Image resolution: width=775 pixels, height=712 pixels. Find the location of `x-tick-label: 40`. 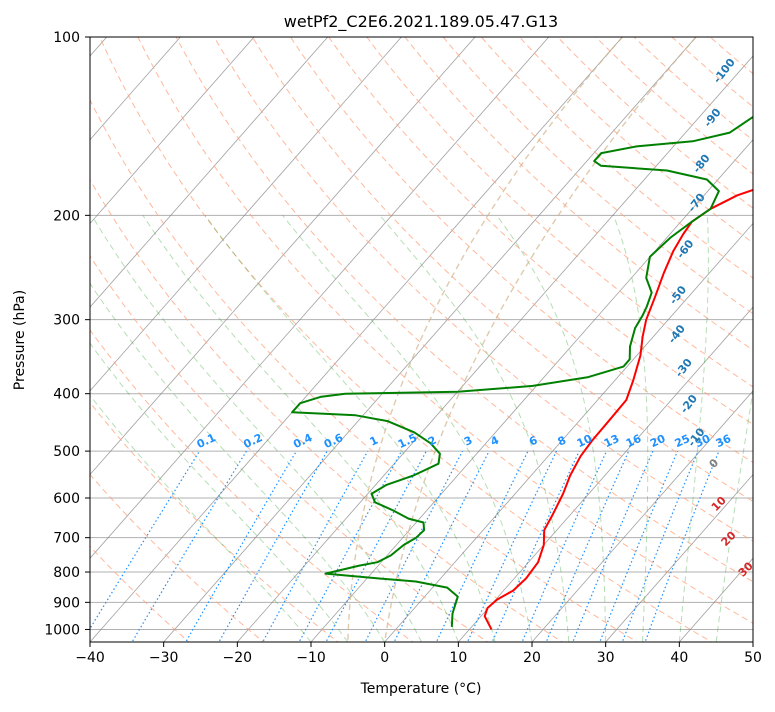

x-tick-label: 40 is located at coordinates (679, 658).